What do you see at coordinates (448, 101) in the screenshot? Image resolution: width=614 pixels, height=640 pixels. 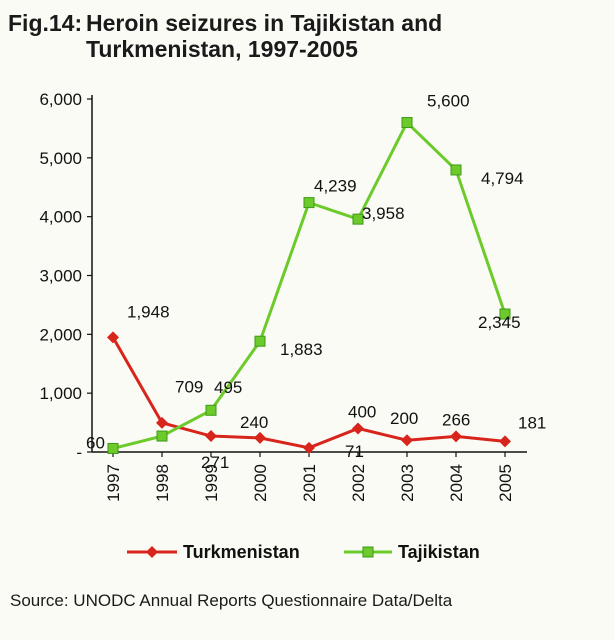 I see `tajikistan-data-label: 5,600` at bounding box center [448, 101].